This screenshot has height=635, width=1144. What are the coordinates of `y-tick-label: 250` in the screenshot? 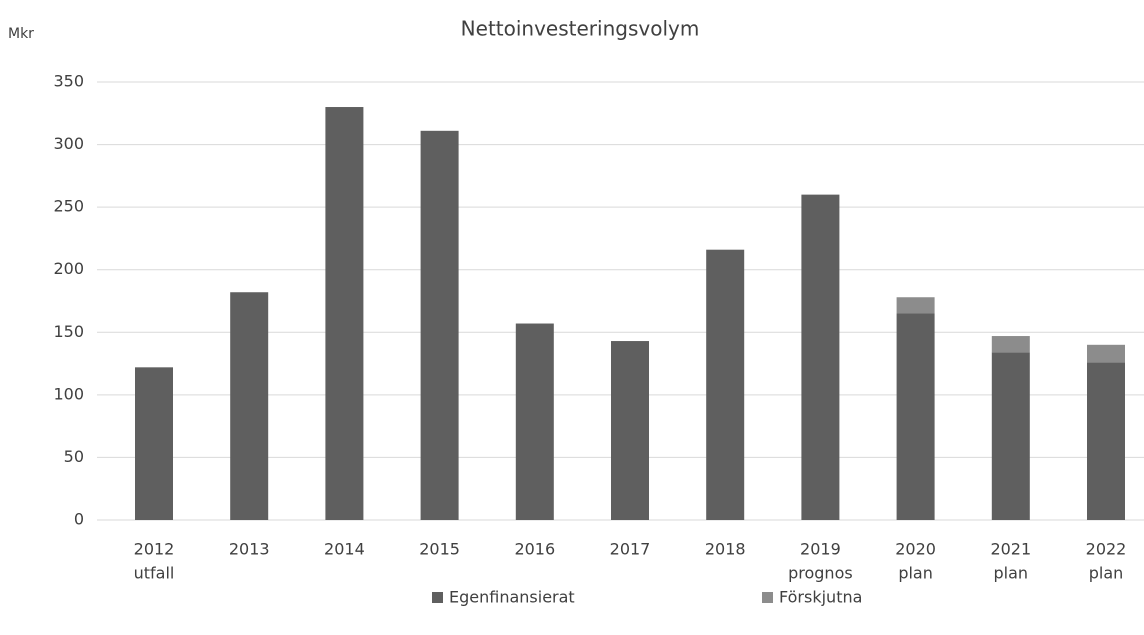 It's located at (68, 206).